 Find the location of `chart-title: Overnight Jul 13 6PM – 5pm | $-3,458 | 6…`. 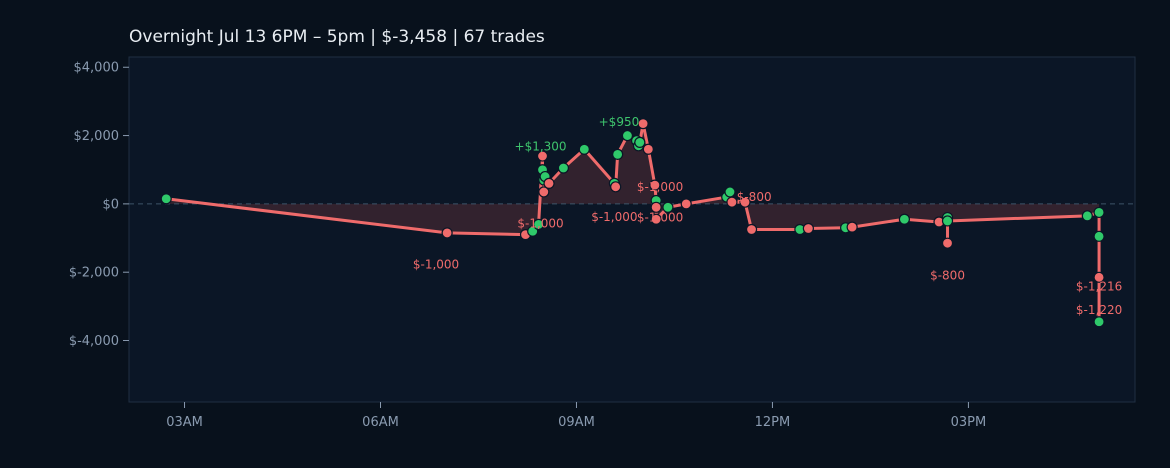

chart-title: Overnight Jul 13 6PM – 5pm | $-3,458 | 6… is located at coordinates (337, 37).